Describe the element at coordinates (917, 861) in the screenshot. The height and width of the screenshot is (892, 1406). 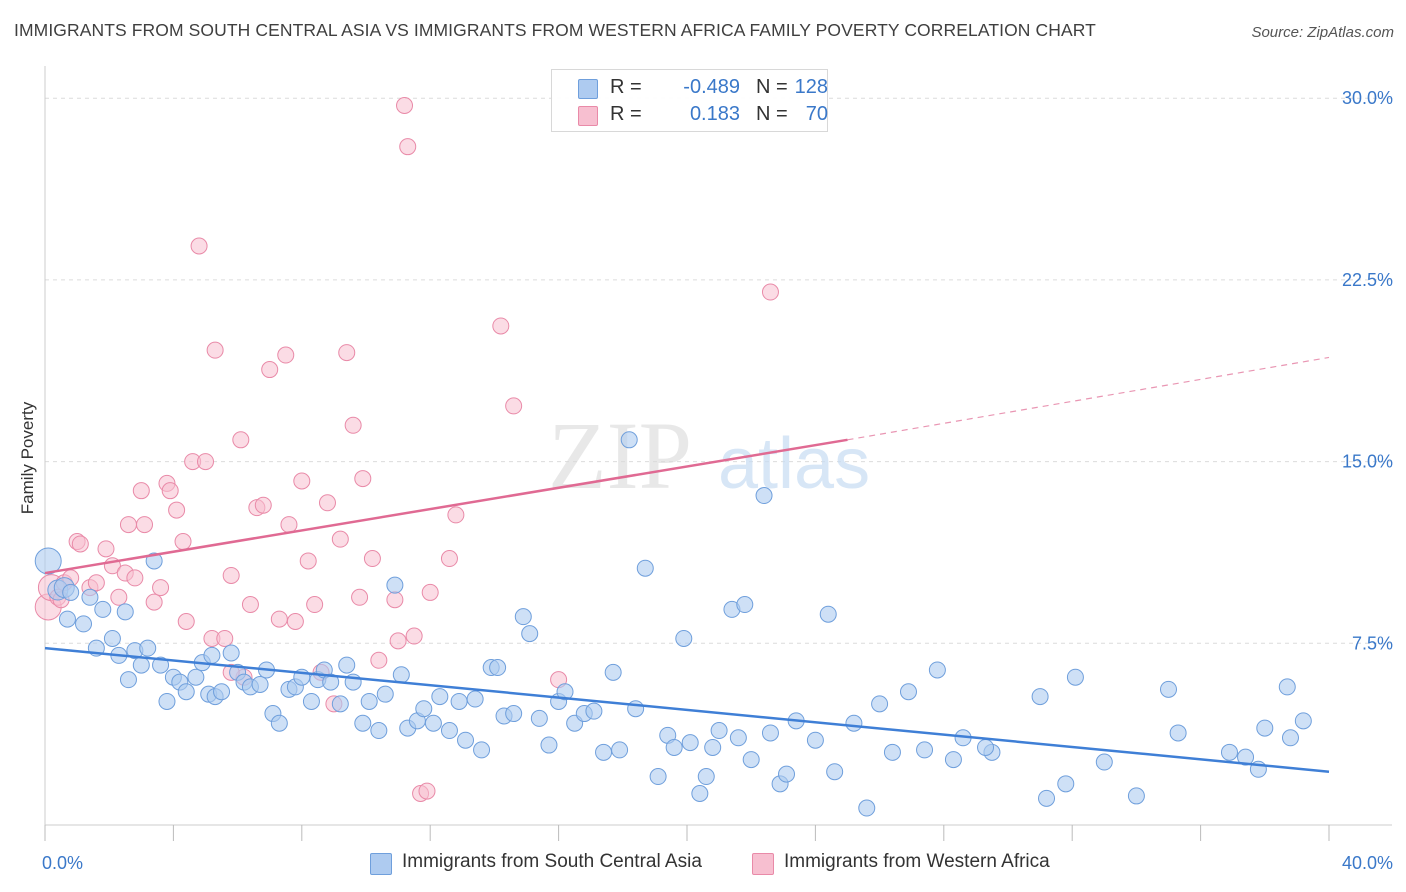
I see `legend-label-western-africa: Immigrants from Western Africa` at that location.